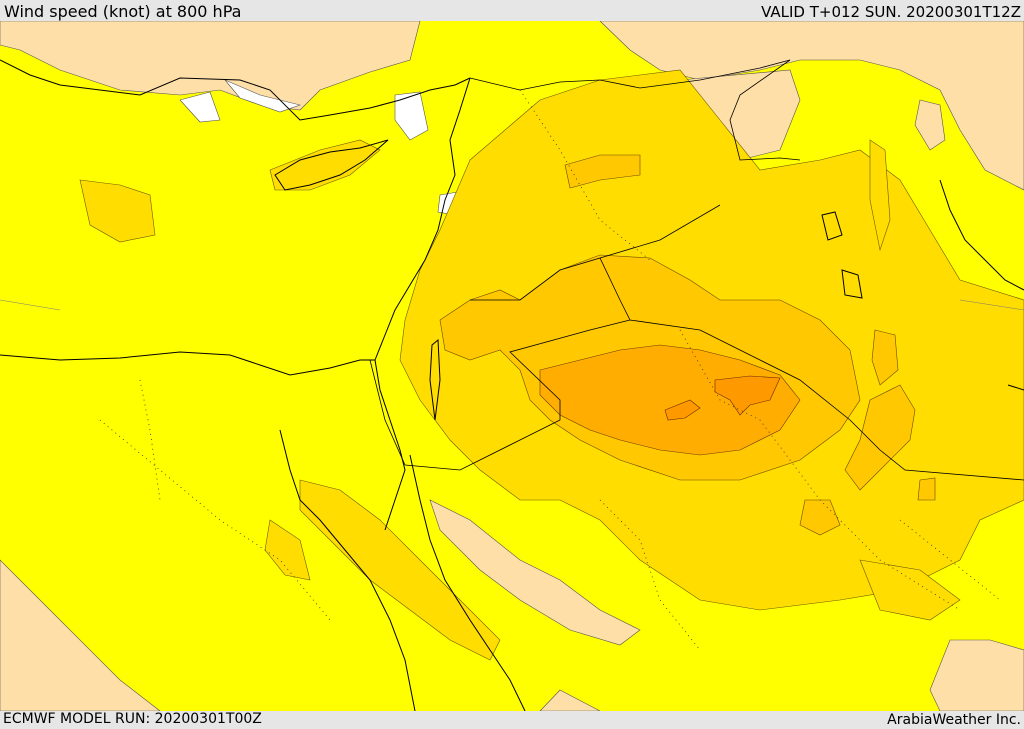 This screenshot has width=1024, height=729. Describe the element at coordinates (891, 12) in the screenshot. I see `valid-time: VALID T+012 SUN. 20200301T12Z` at that location.